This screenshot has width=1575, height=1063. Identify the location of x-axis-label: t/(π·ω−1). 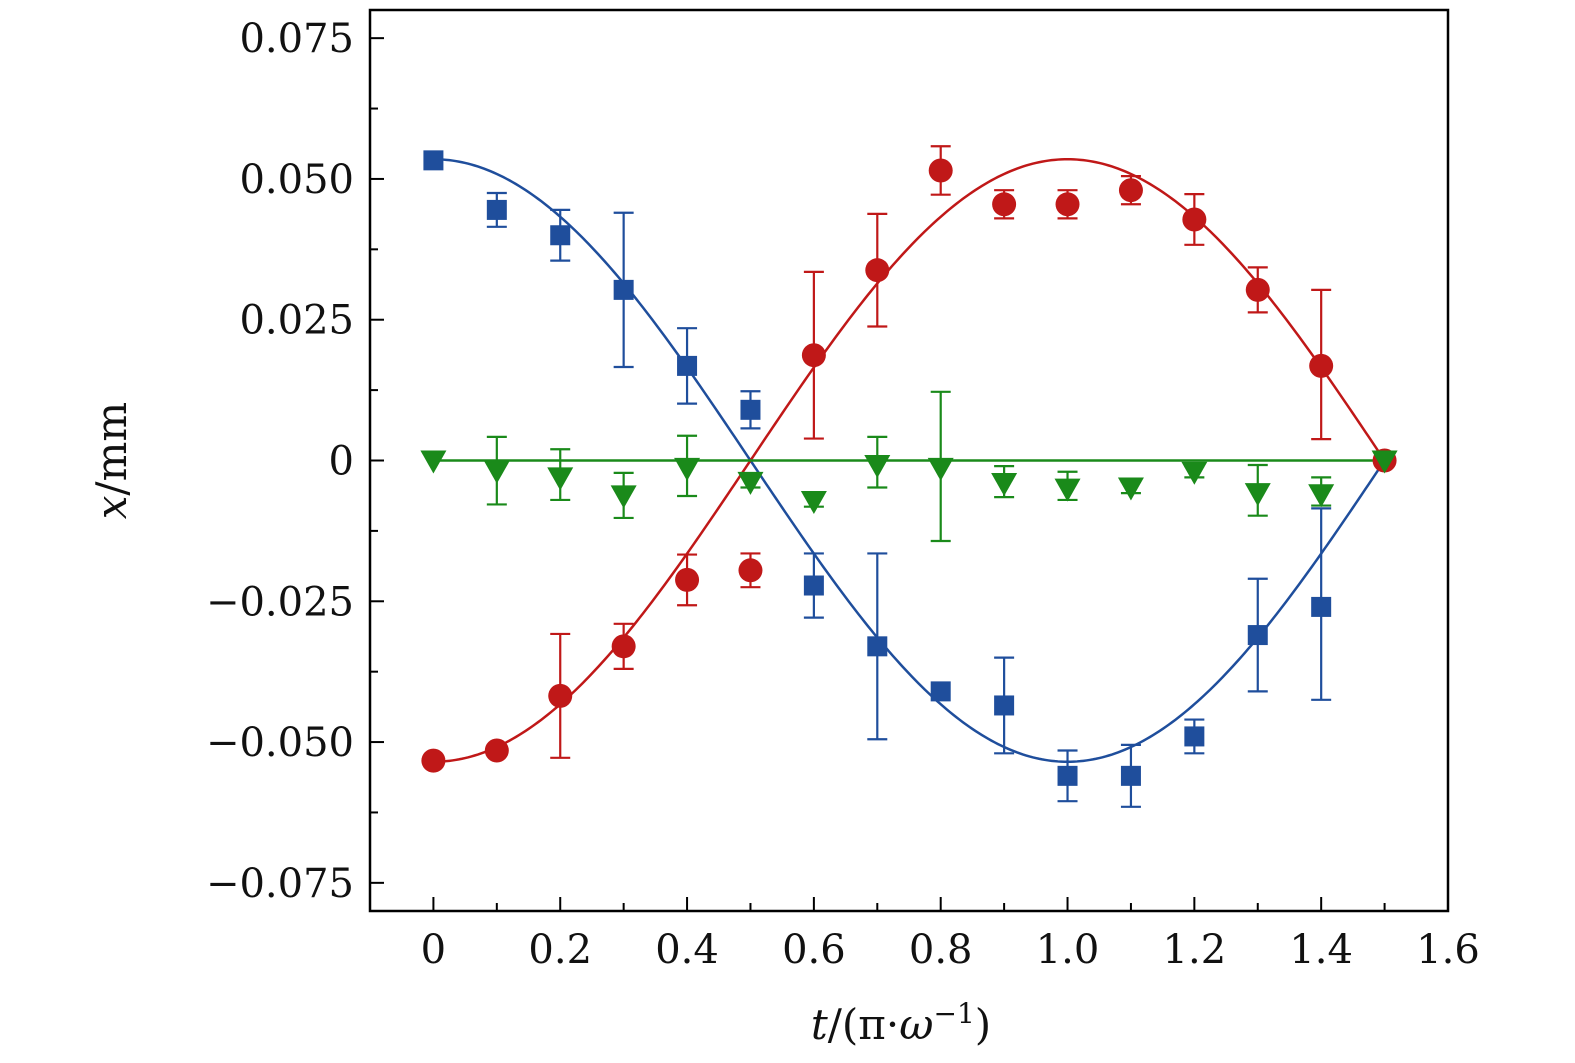
(901, 1023).